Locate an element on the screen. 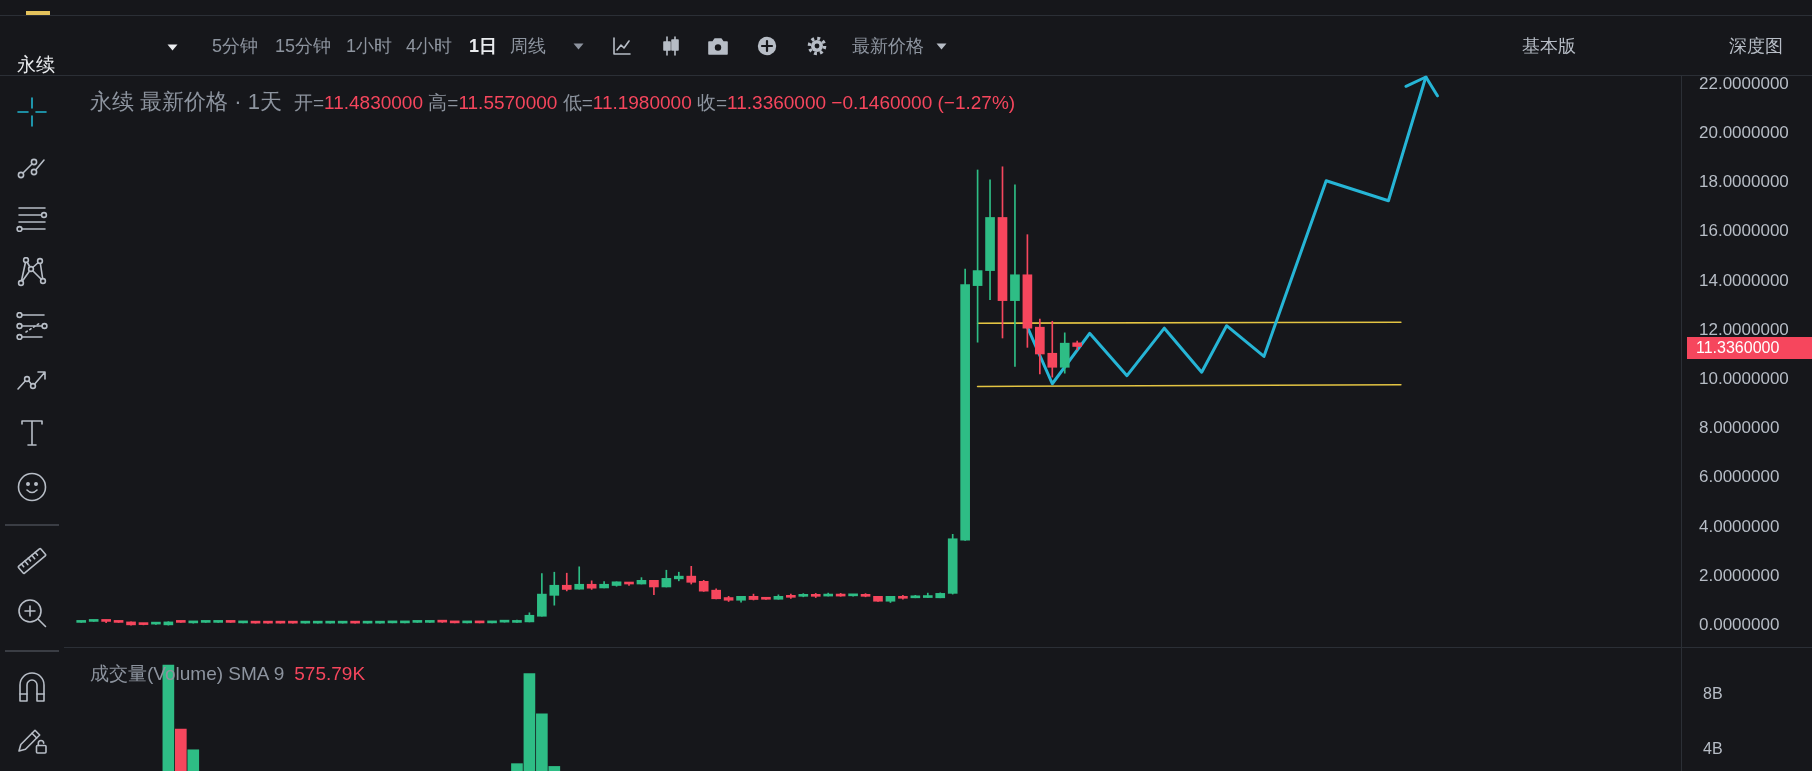 Image resolution: width=1812 pixels, height=771 pixels. text: 永续 is located at coordinates (36, 65).